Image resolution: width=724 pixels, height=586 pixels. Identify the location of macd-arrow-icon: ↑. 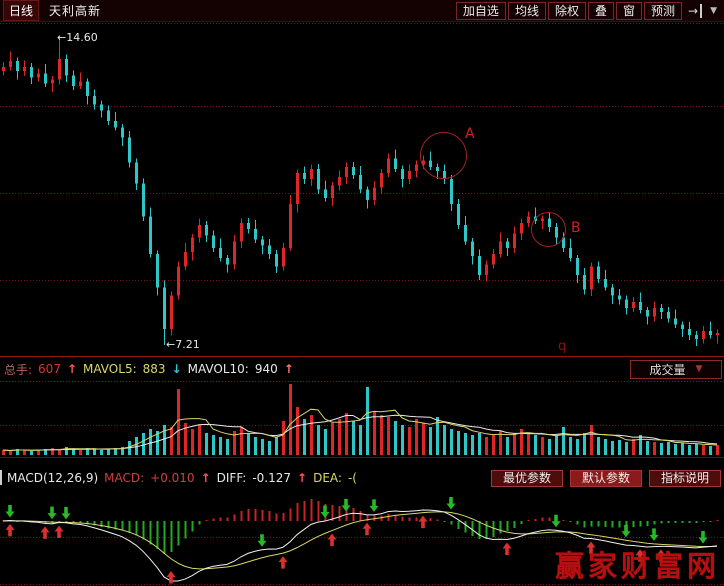
(205, 478).